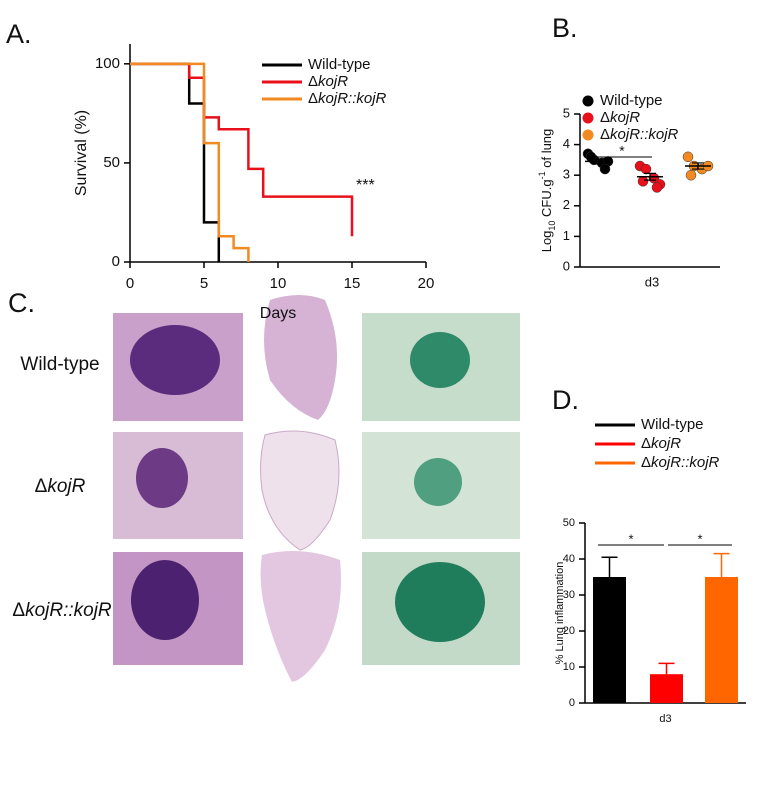 This screenshot has width=771, height=790. Describe the element at coordinates (81, 153) in the screenshot. I see `y-axis-label: Survival (%)` at that location.